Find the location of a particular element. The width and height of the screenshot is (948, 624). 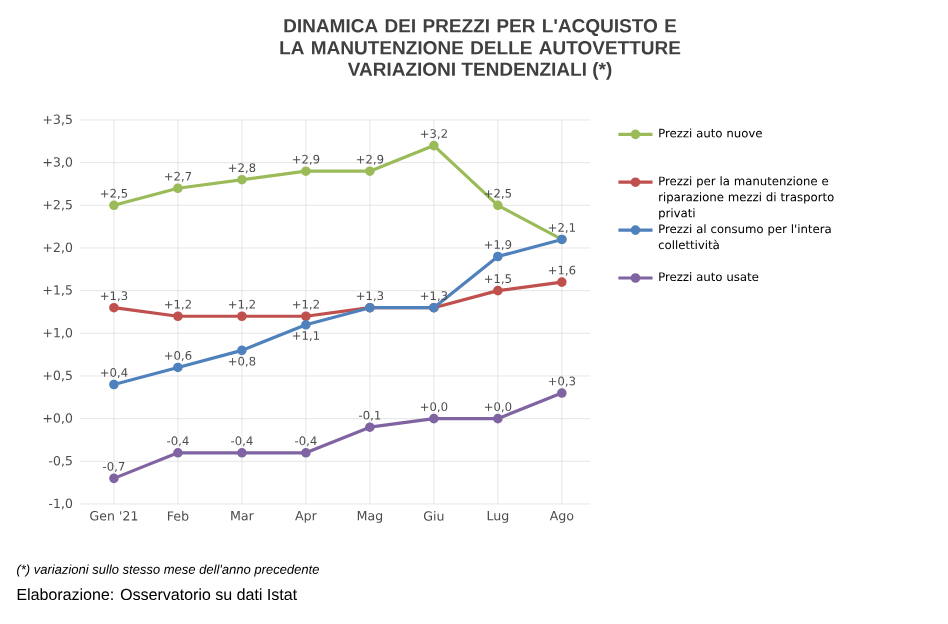

chart-subtitle: VARIAZIONI TENDENZIALI (*) is located at coordinates (479, 70).